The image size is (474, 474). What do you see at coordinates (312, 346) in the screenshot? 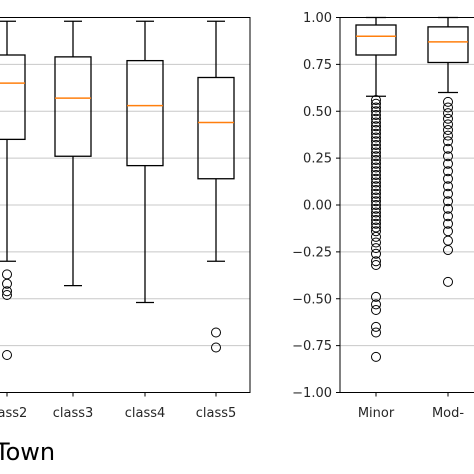
I see `y-tick-label: −0.75` at bounding box center [312, 346].